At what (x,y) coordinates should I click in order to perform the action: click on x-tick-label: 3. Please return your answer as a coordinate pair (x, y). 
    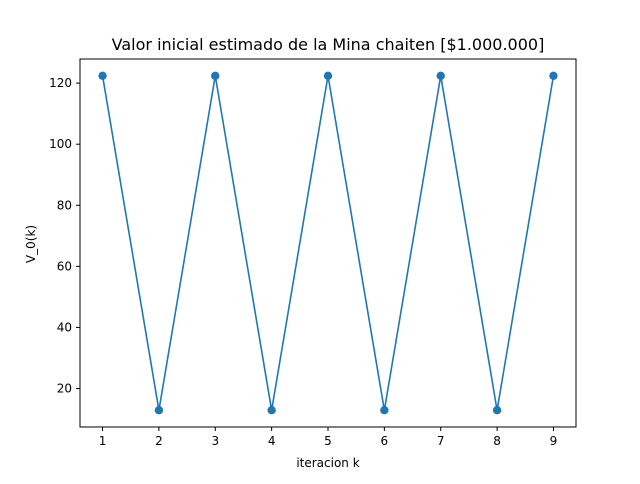
    Looking at the image, I should click on (215, 441).